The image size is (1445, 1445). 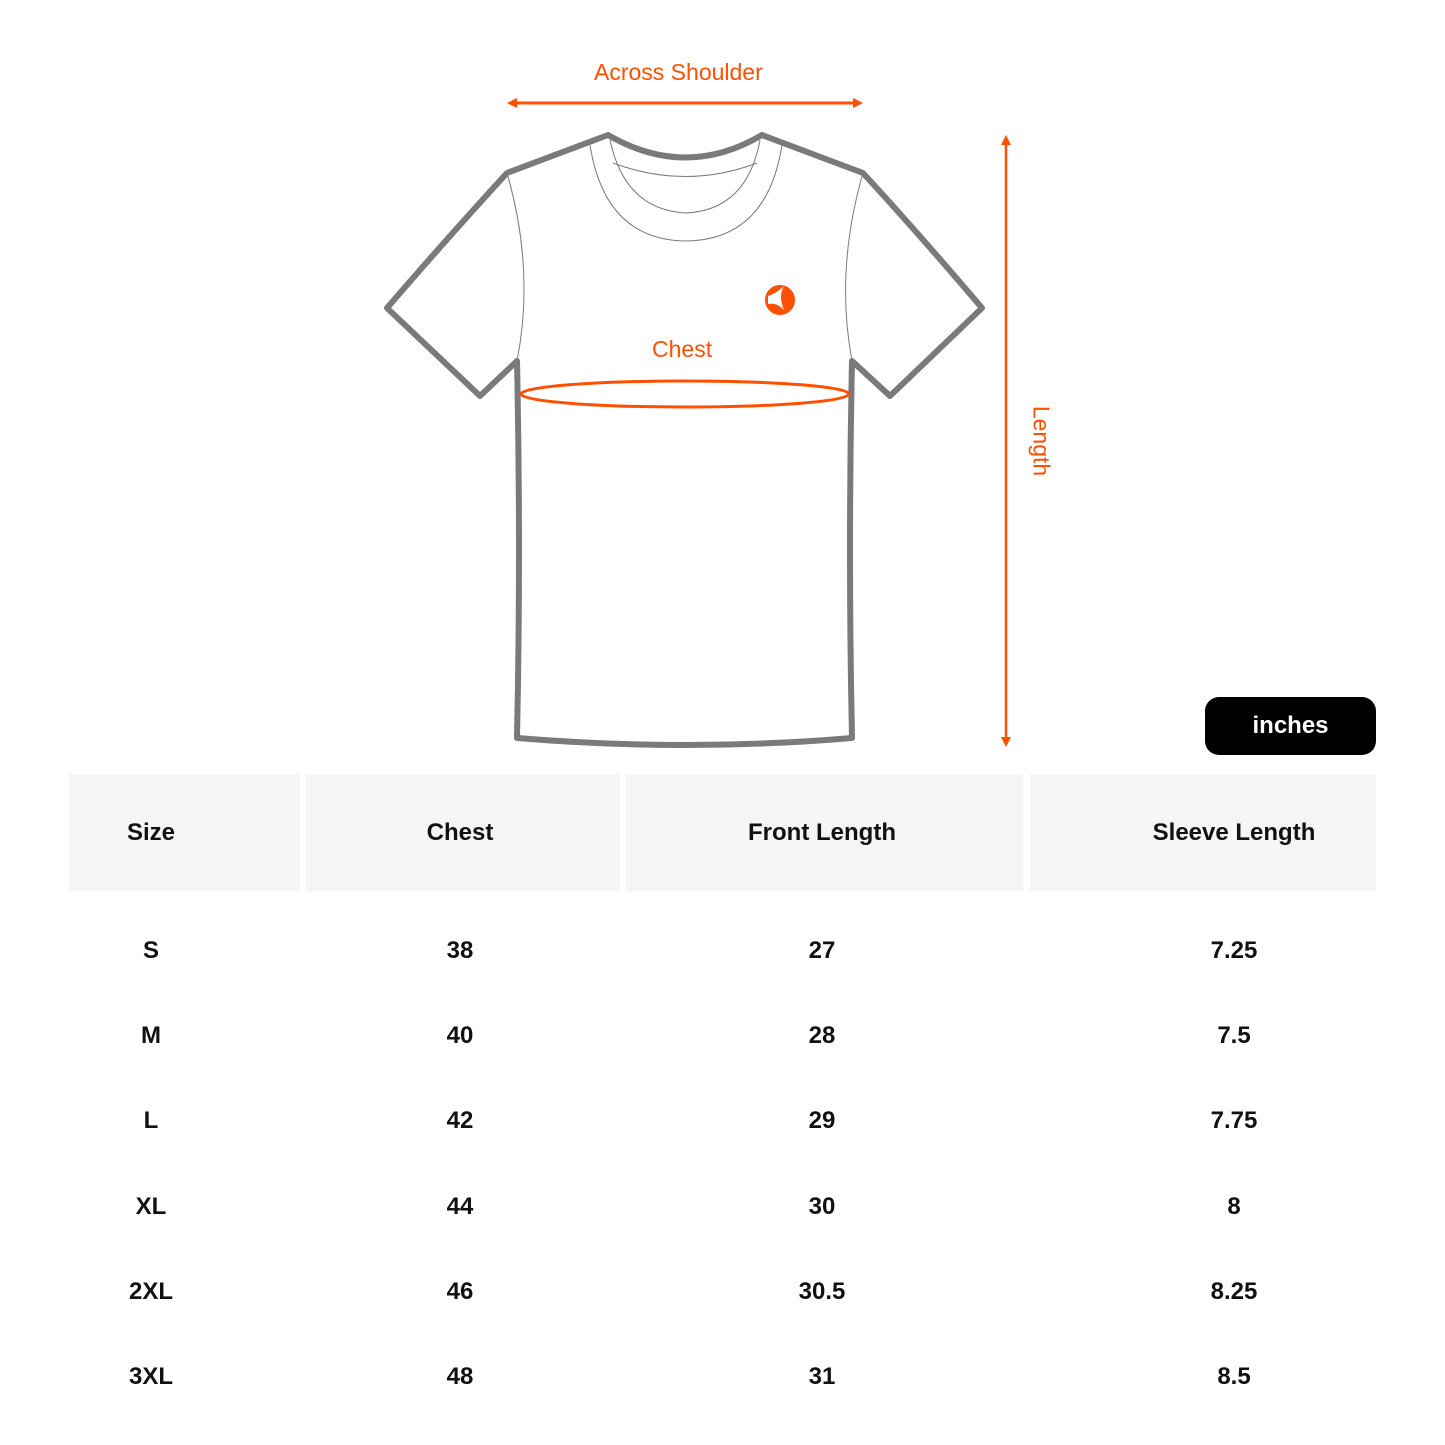 What do you see at coordinates (151, 1036) in the screenshot?
I see `table-cell: M` at bounding box center [151, 1036].